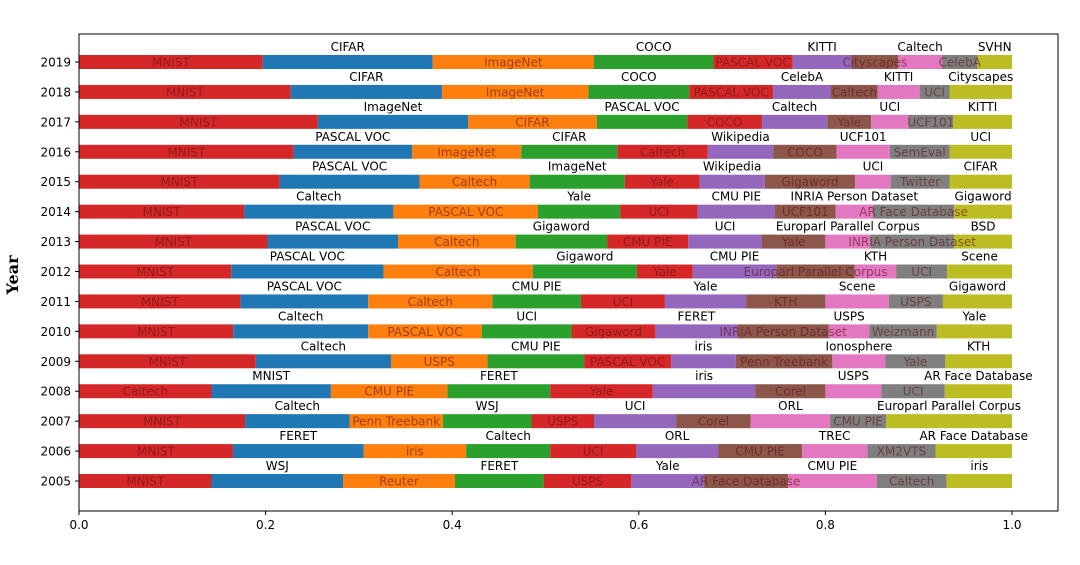 The height and width of the screenshot is (565, 1080). Describe the element at coordinates (452, 525) in the screenshot. I see `x-tick-label: 0.4` at that location.